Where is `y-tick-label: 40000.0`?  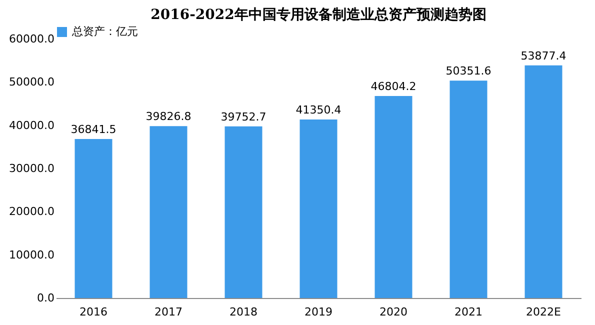
y-tick-label: 40000.0 is located at coordinates (31, 125).